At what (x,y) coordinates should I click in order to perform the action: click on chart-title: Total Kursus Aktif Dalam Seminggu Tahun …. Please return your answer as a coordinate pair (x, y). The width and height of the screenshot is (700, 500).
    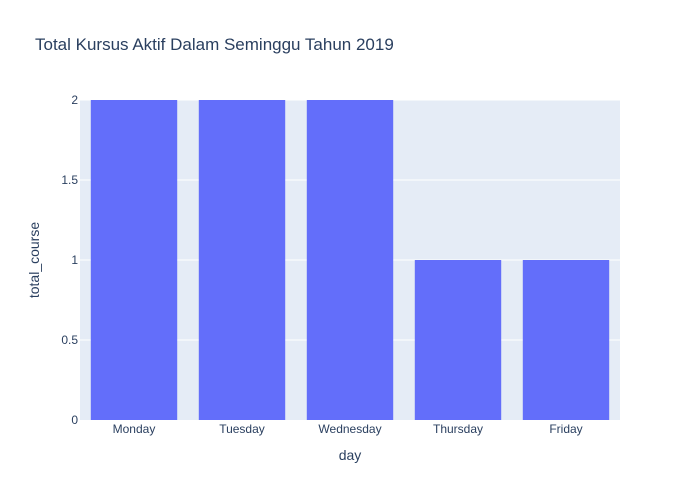
    Looking at the image, I should click on (214, 44).